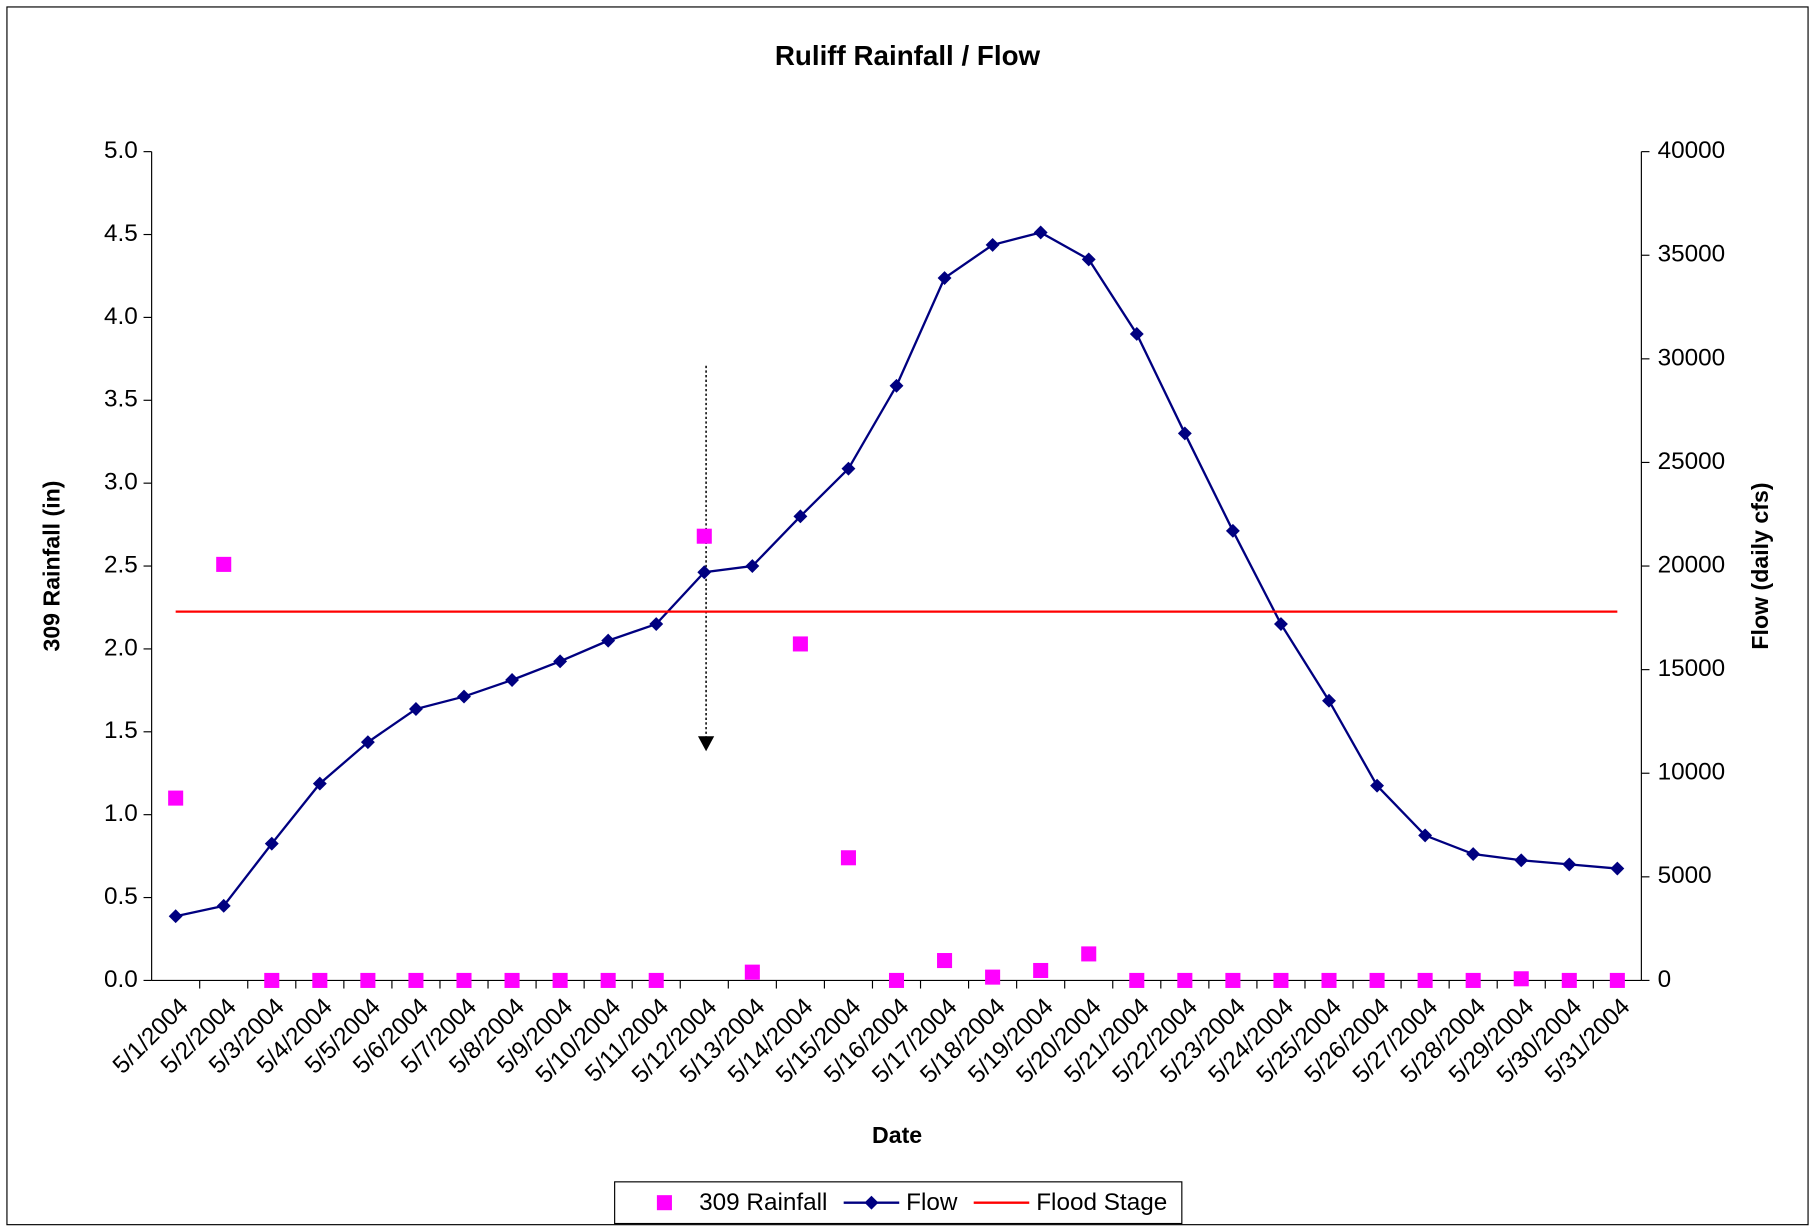 This screenshot has height=1227, width=1815. What do you see at coordinates (1692, 564) in the screenshot?
I see `y2-tick-label: 20000` at bounding box center [1692, 564].